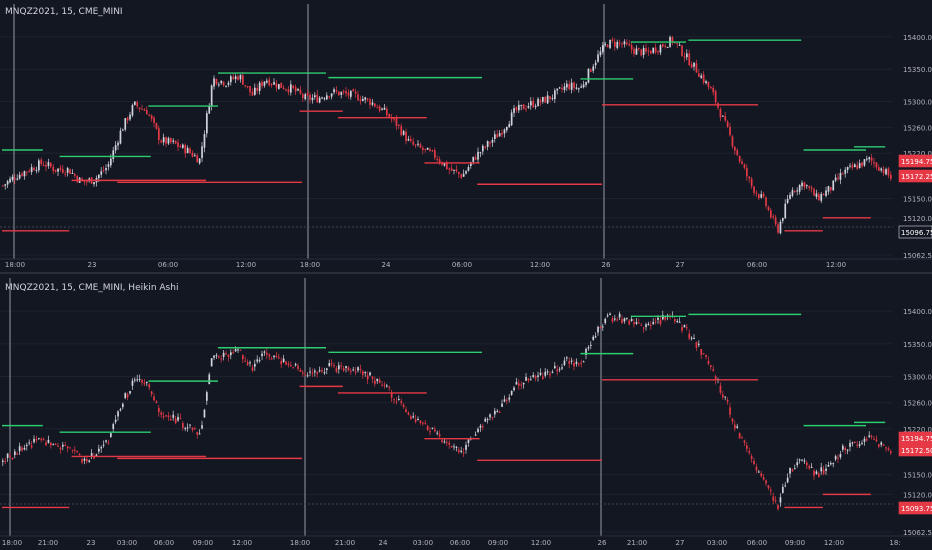 The height and width of the screenshot is (550, 932). What do you see at coordinates (795, 543) in the screenshot?
I see `time-tick-label: 09:00` at bounding box center [795, 543].